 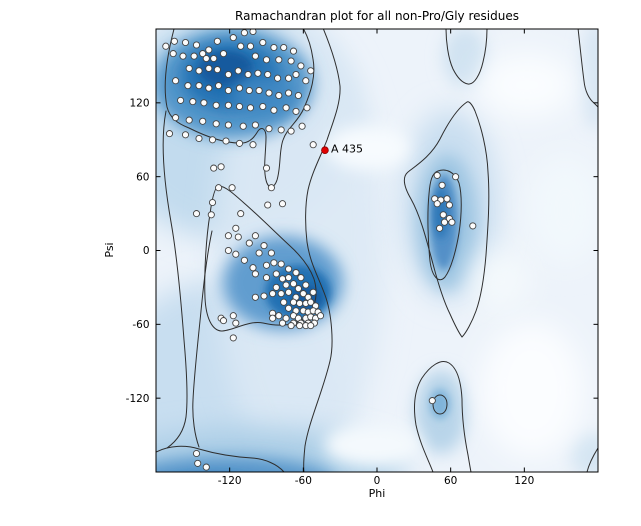 I want to click on x-tick-label: -120, so click(x=230, y=481).